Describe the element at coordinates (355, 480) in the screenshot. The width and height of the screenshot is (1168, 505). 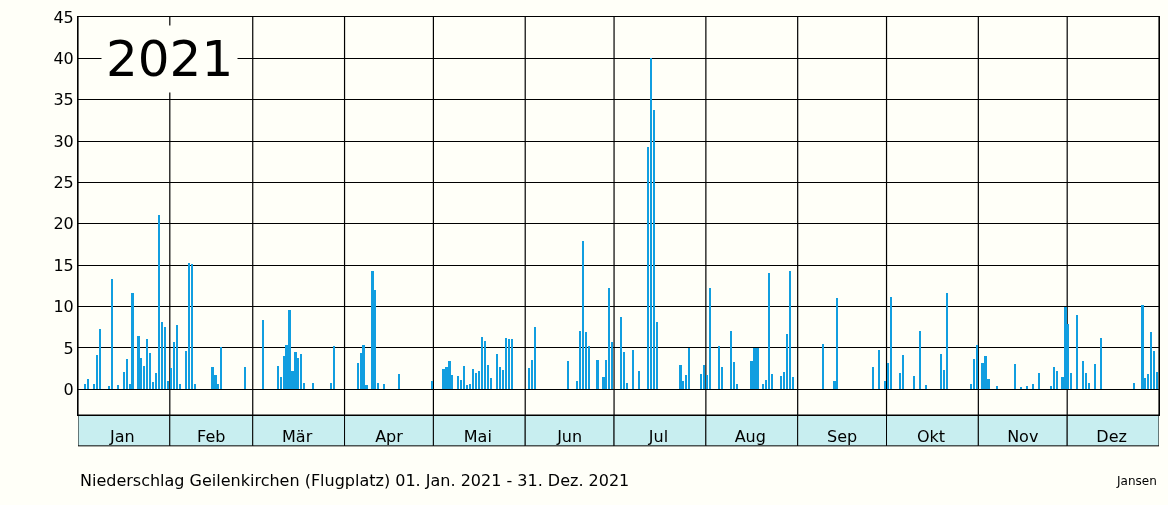
I see `text: Niederschlag Geilenkirchen (Flugplatz) 01. Jan. 2021 - 31. Dez. 2021` at that location.